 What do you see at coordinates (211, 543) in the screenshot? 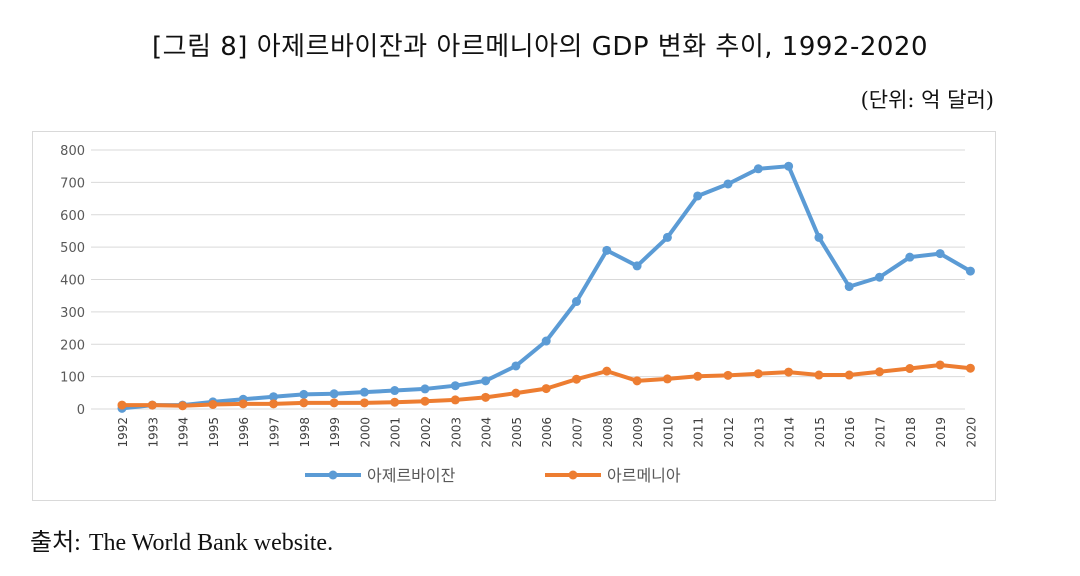
I see `source-text: The World Bank website.` at bounding box center [211, 543].